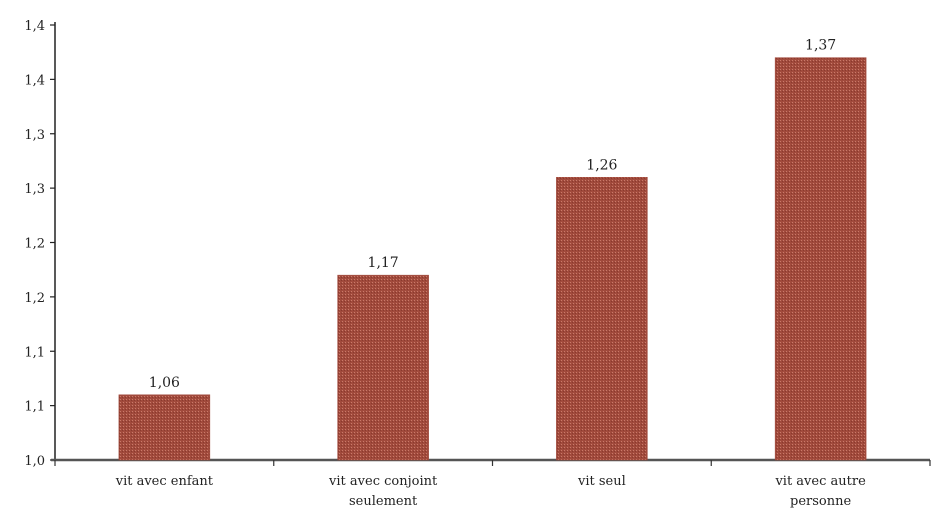  Describe the element at coordinates (164, 383) in the screenshot. I see `bar-value-label: 1,06` at that location.